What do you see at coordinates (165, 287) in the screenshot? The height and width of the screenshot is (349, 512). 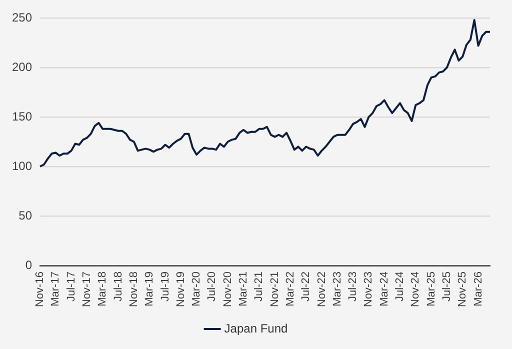 I see `x-tick-label: Jul-19` at bounding box center [165, 287].